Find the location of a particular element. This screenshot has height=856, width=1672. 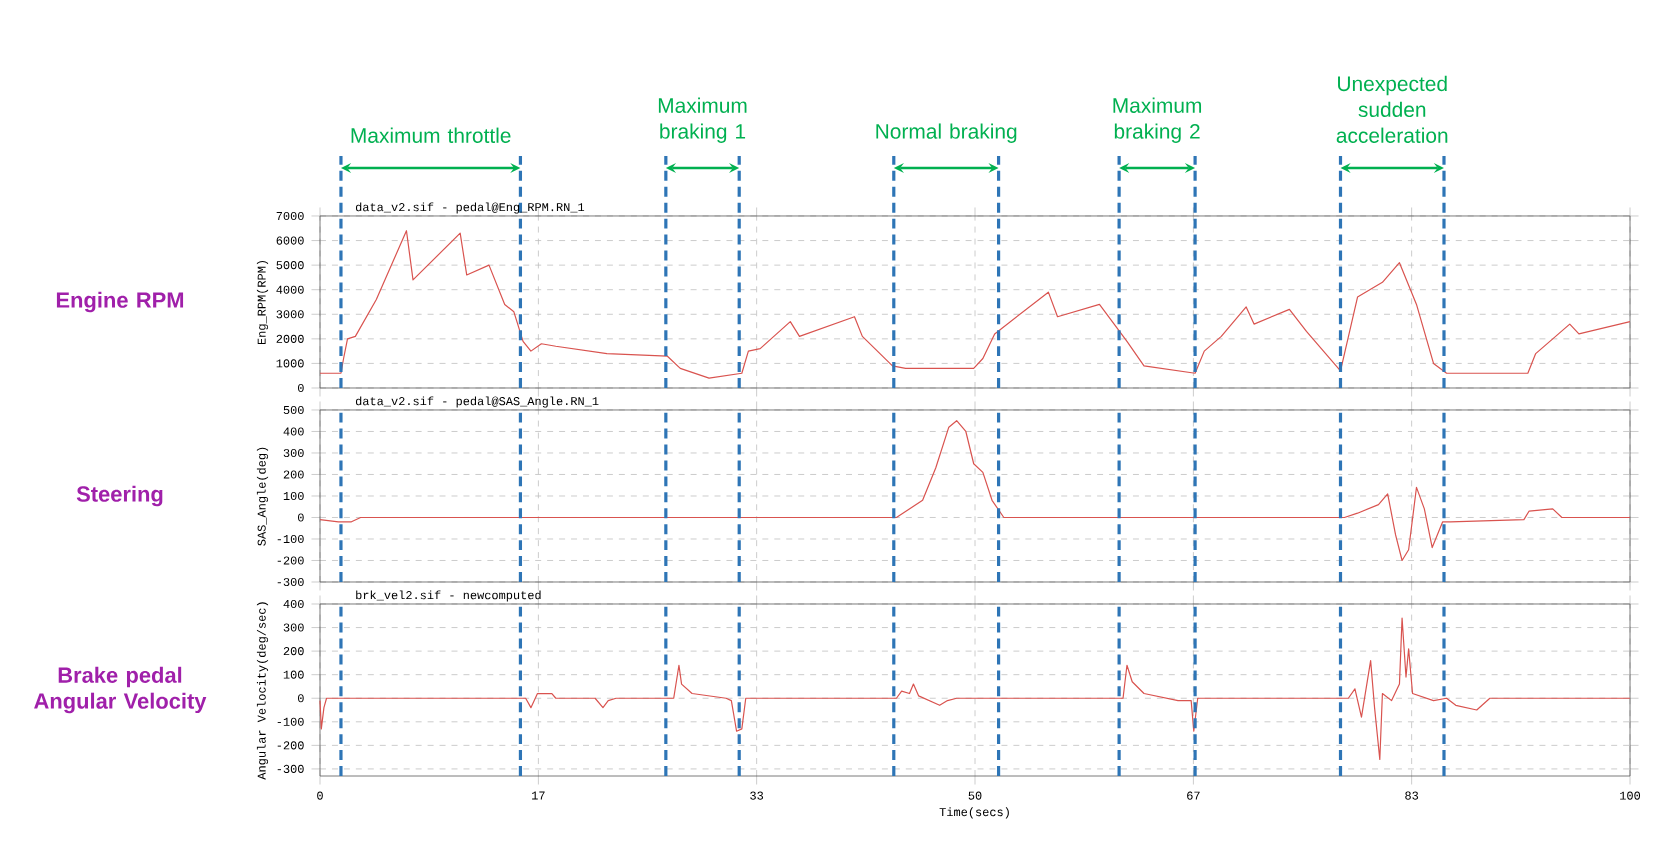

text: Unexpected sudden acceleration is located at coordinates (1392, 109).